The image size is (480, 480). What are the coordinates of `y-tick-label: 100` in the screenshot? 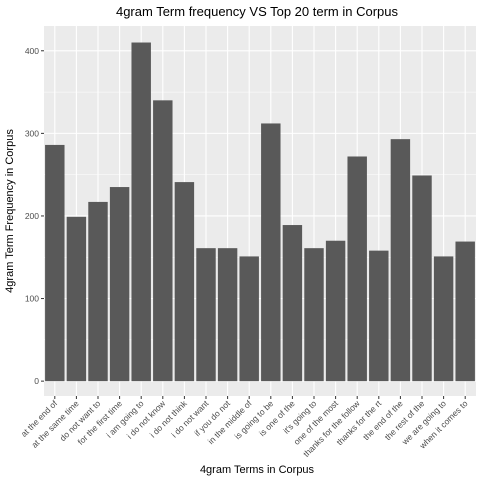 It's located at (32, 299).